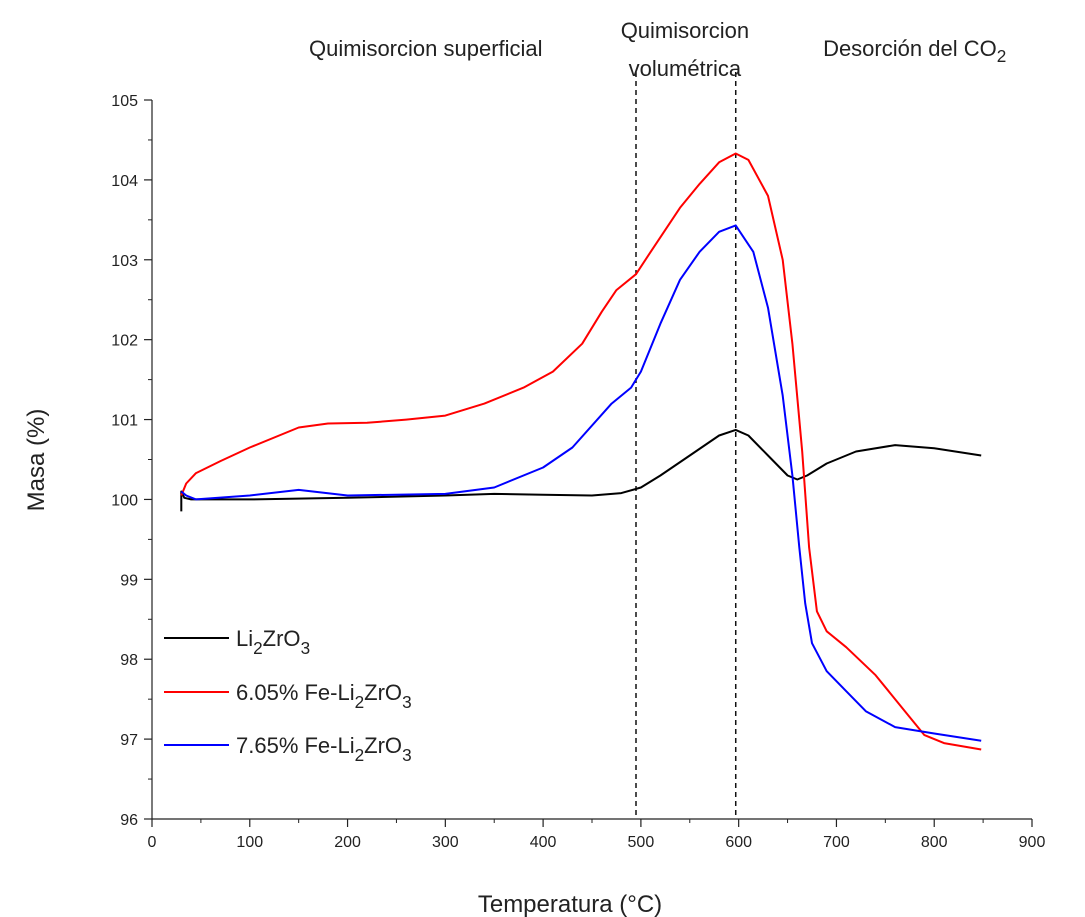  Describe the element at coordinates (295, 692) in the screenshot. I see `legend-text-part: 6.05% Fe-Li` at that location.